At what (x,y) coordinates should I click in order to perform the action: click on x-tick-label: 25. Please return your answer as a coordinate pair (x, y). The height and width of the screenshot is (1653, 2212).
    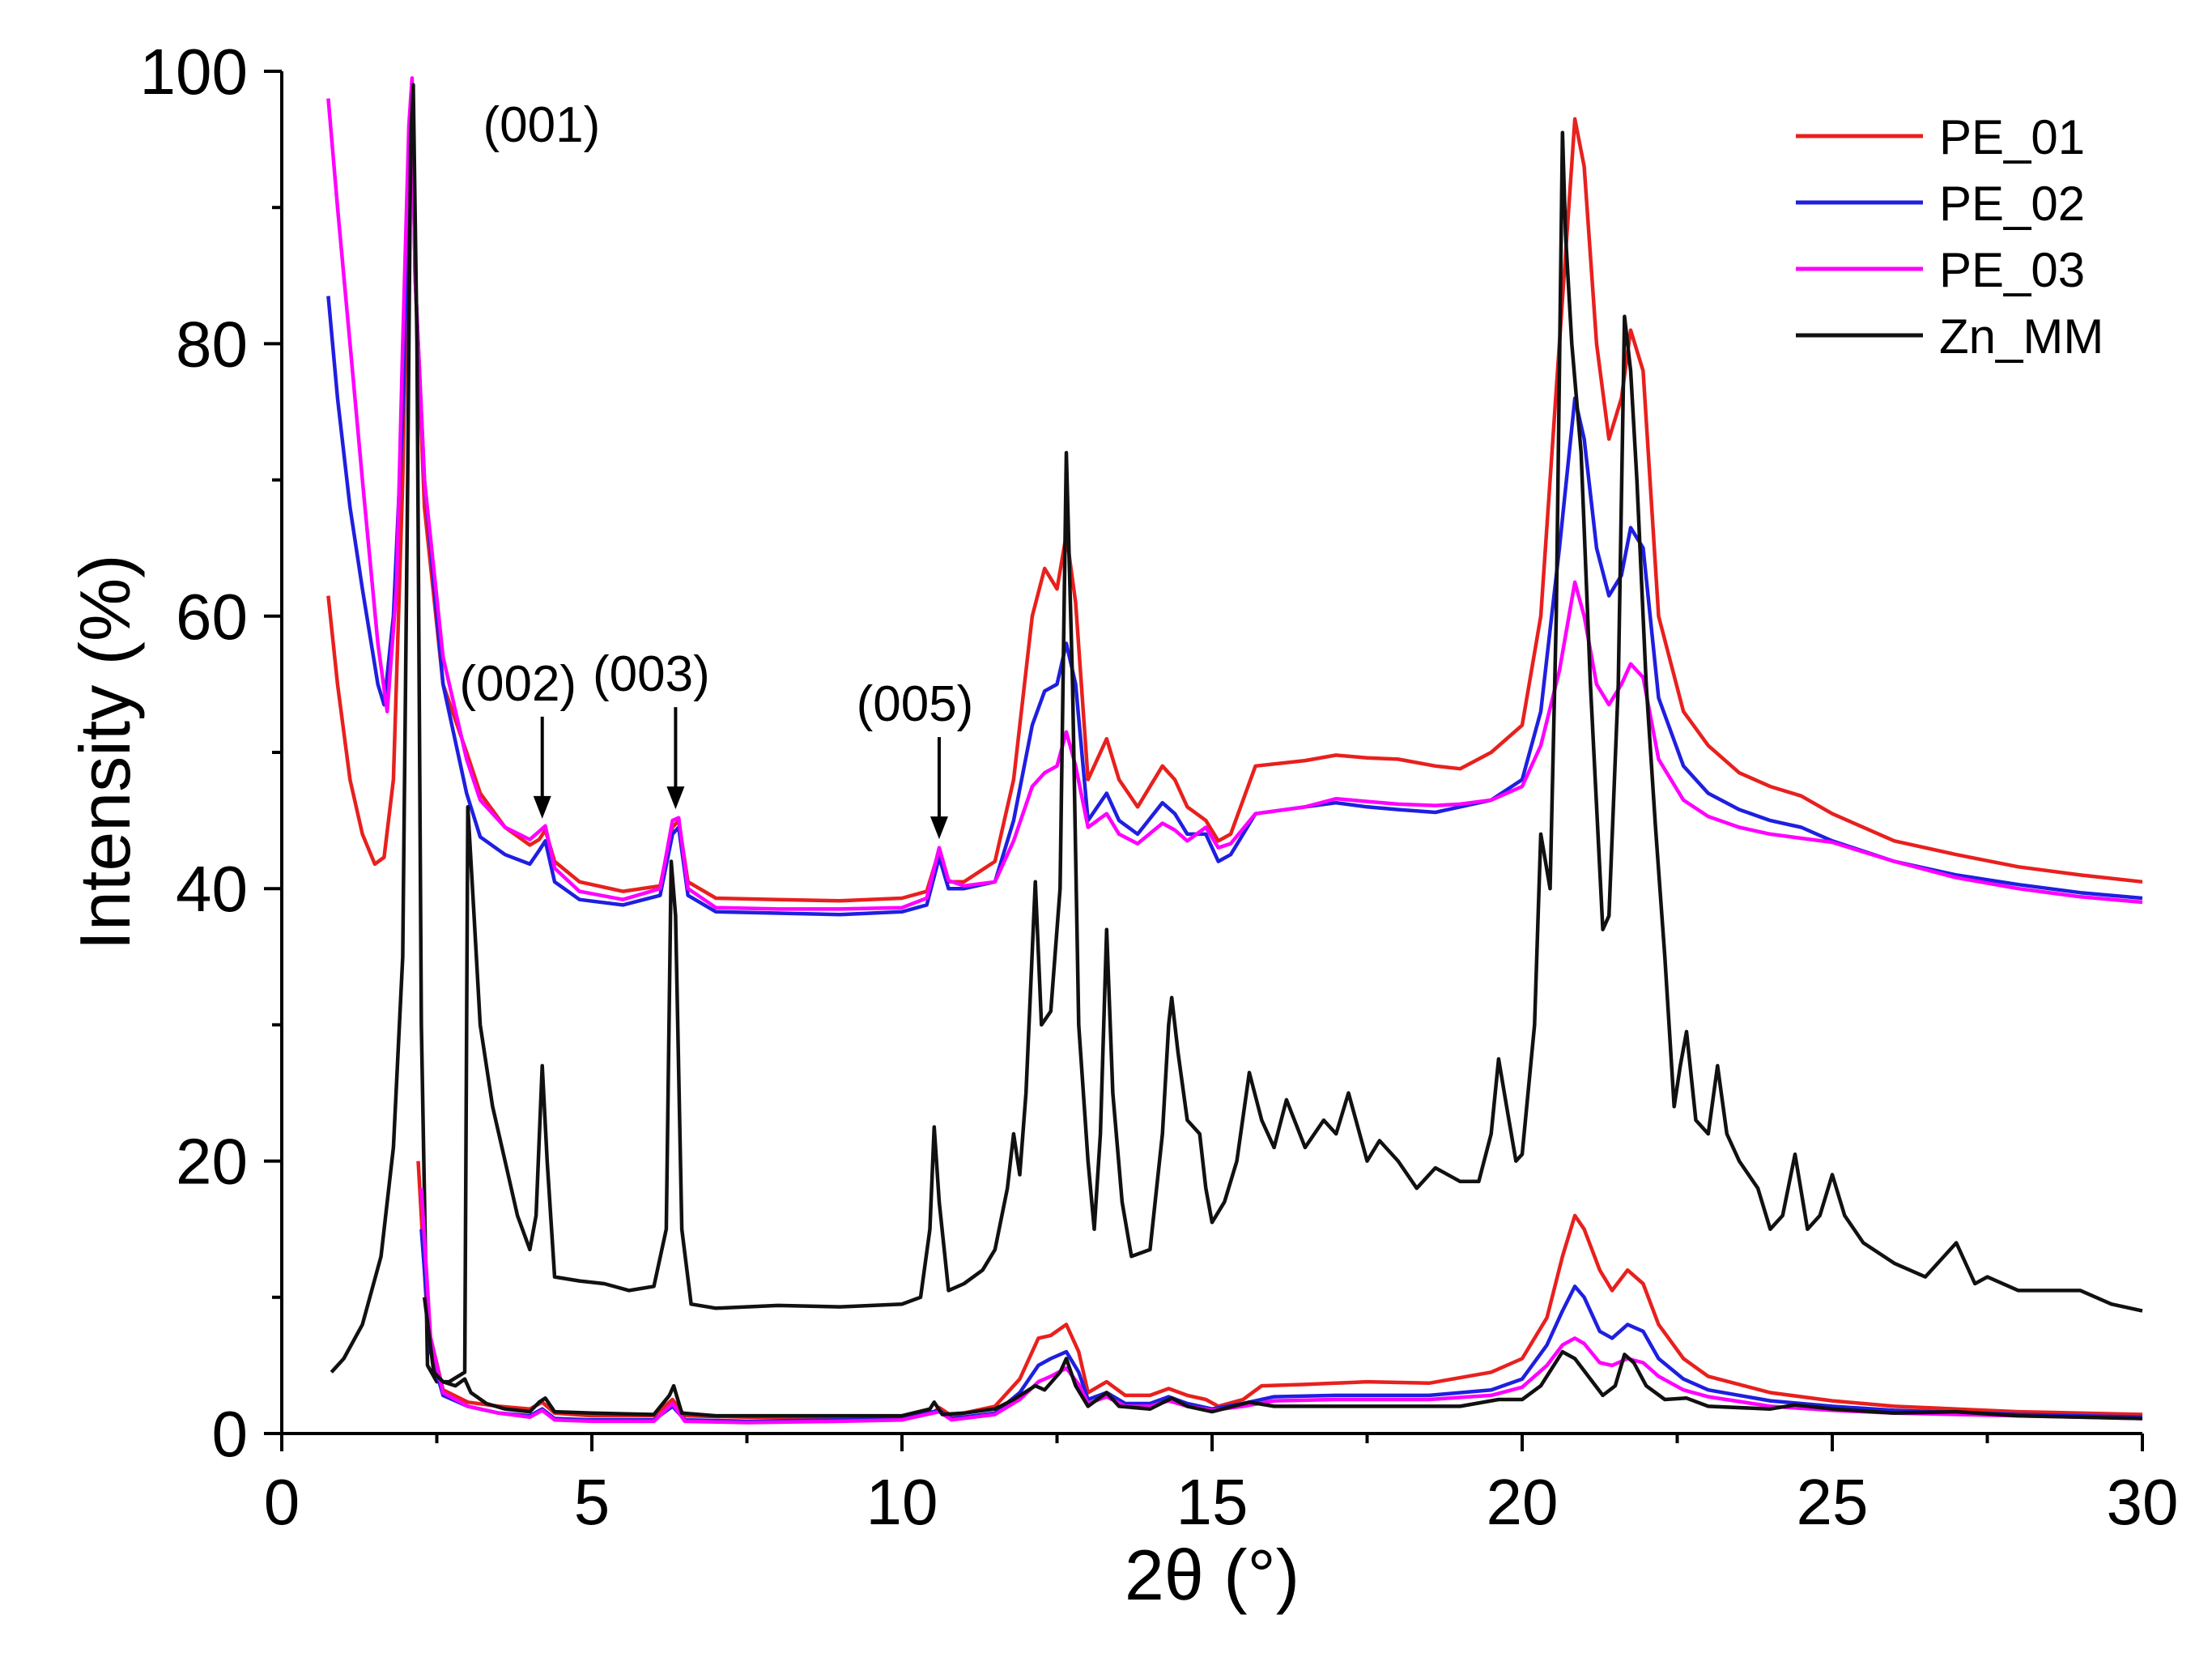
    Looking at the image, I should click on (1833, 1502).